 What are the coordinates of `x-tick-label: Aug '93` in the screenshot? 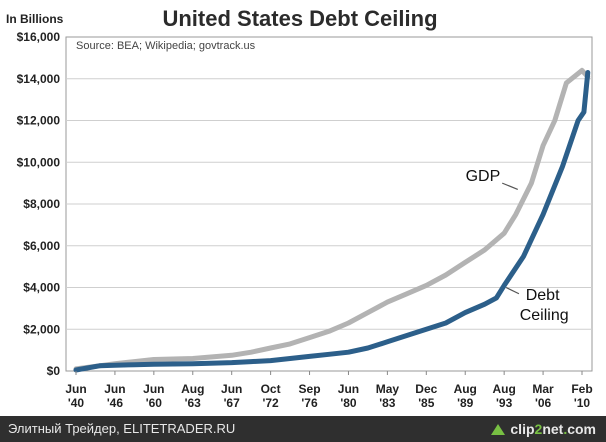 It's located at (503, 396).